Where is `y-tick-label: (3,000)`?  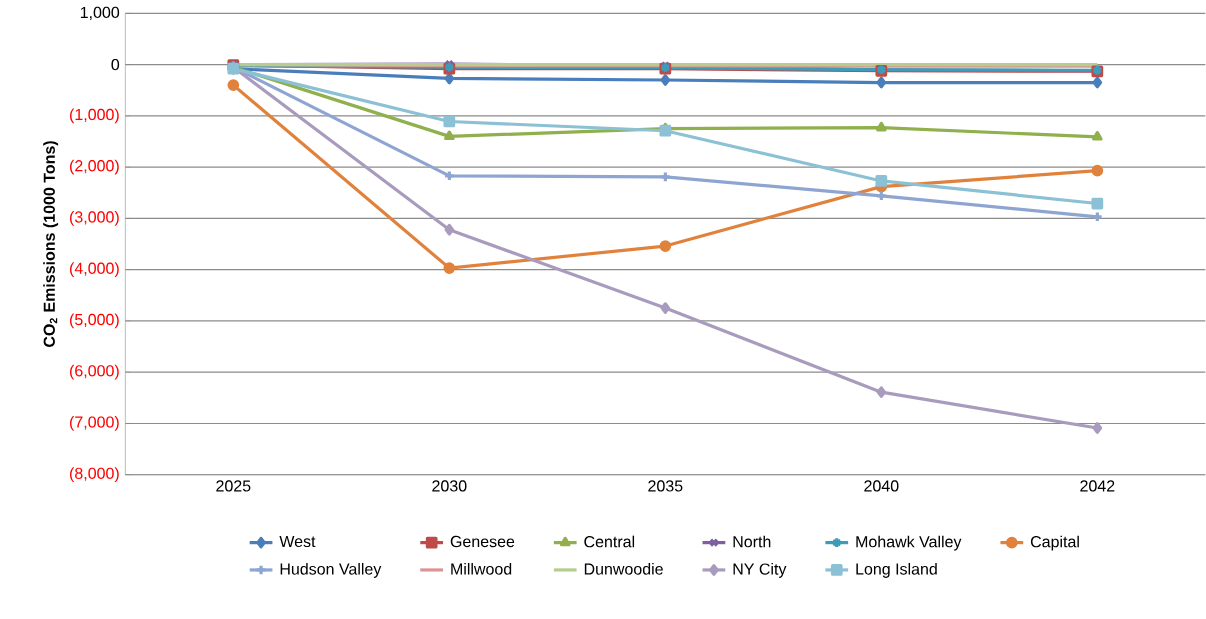 y-tick-label: (3,000) is located at coordinates (94, 218).